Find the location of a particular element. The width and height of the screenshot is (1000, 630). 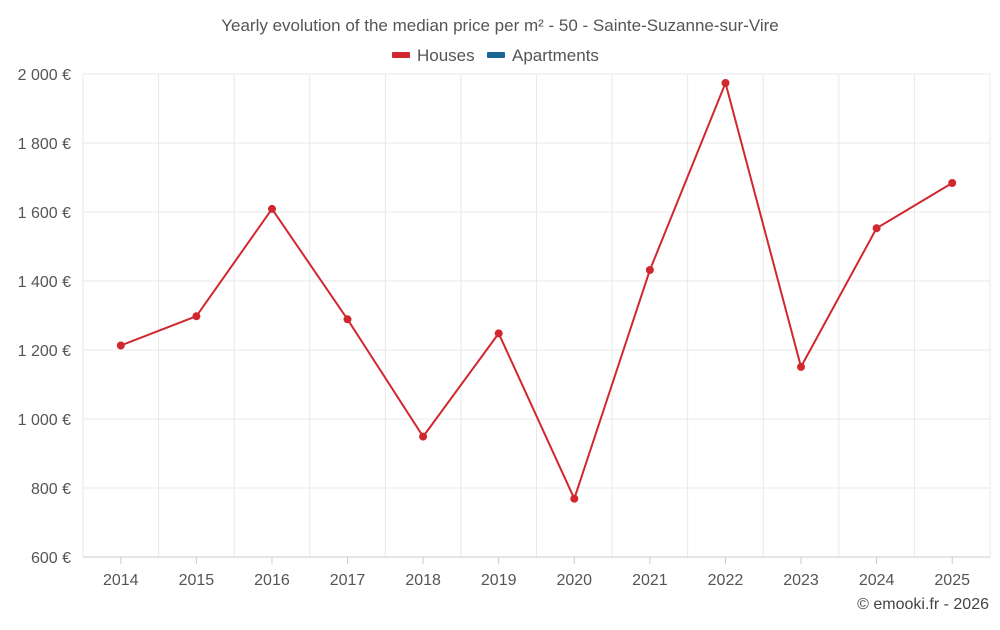

data-point-houses-2020 is located at coordinates (574, 498).